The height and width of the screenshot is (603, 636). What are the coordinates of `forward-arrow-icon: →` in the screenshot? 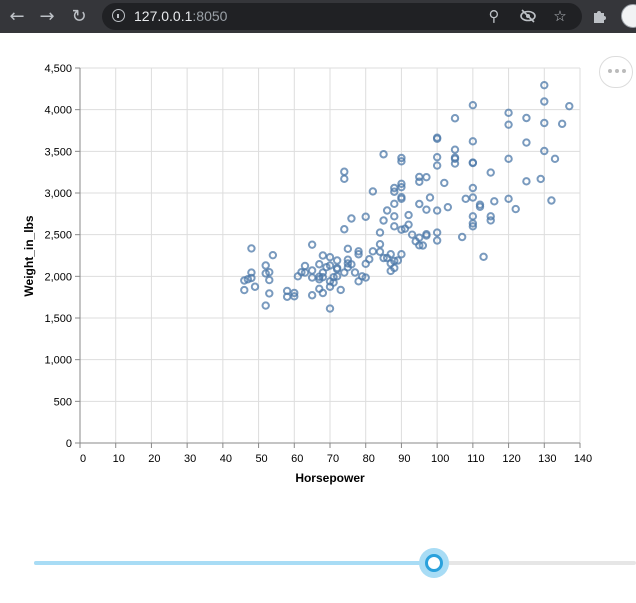 It's located at (47, 16).